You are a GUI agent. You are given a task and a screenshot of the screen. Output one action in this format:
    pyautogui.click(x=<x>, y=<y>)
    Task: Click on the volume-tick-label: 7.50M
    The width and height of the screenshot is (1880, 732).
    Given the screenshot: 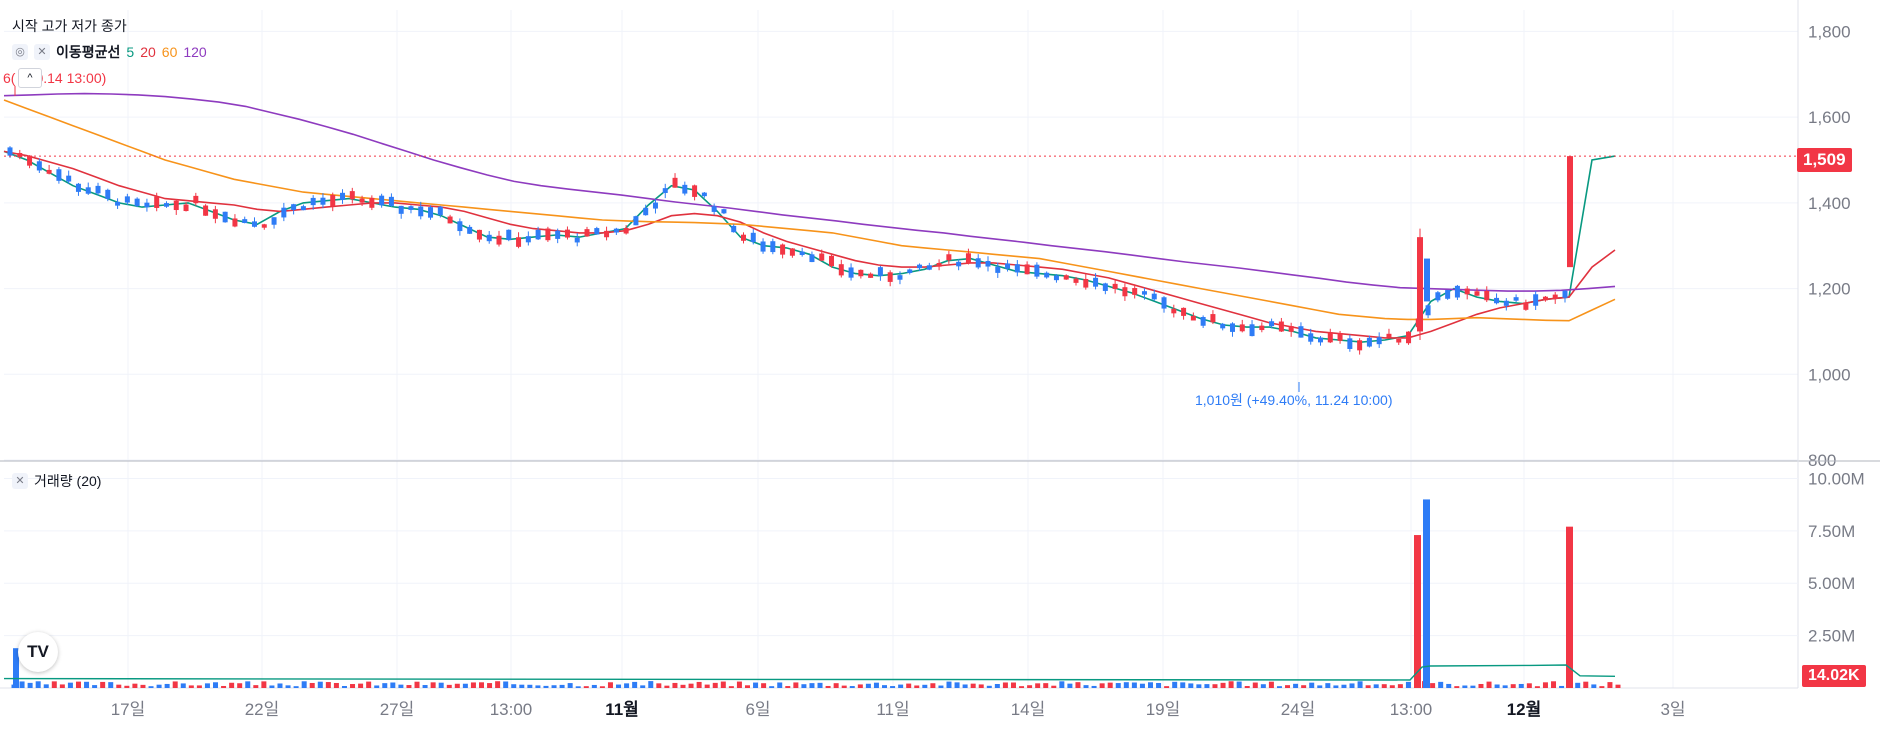 What is the action you would take?
    pyautogui.click(x=1831, y=531)
    